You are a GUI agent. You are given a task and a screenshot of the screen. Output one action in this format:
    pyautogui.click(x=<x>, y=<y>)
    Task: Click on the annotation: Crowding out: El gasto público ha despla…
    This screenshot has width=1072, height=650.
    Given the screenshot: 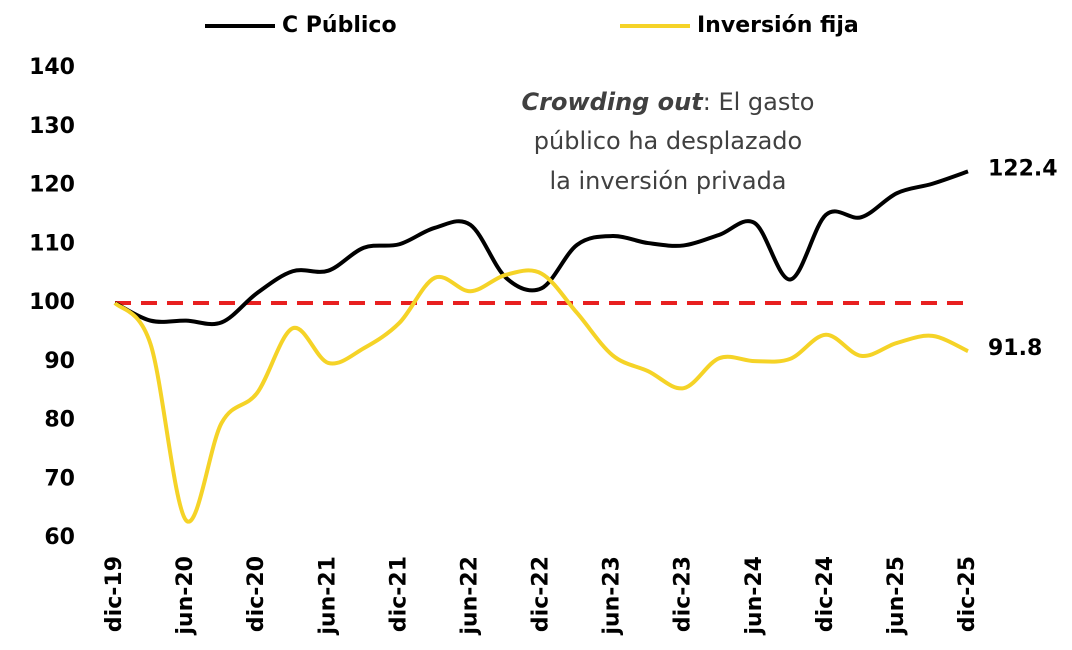 What is the action you would take?
    pyautogui.click(x=668, y=141)
    